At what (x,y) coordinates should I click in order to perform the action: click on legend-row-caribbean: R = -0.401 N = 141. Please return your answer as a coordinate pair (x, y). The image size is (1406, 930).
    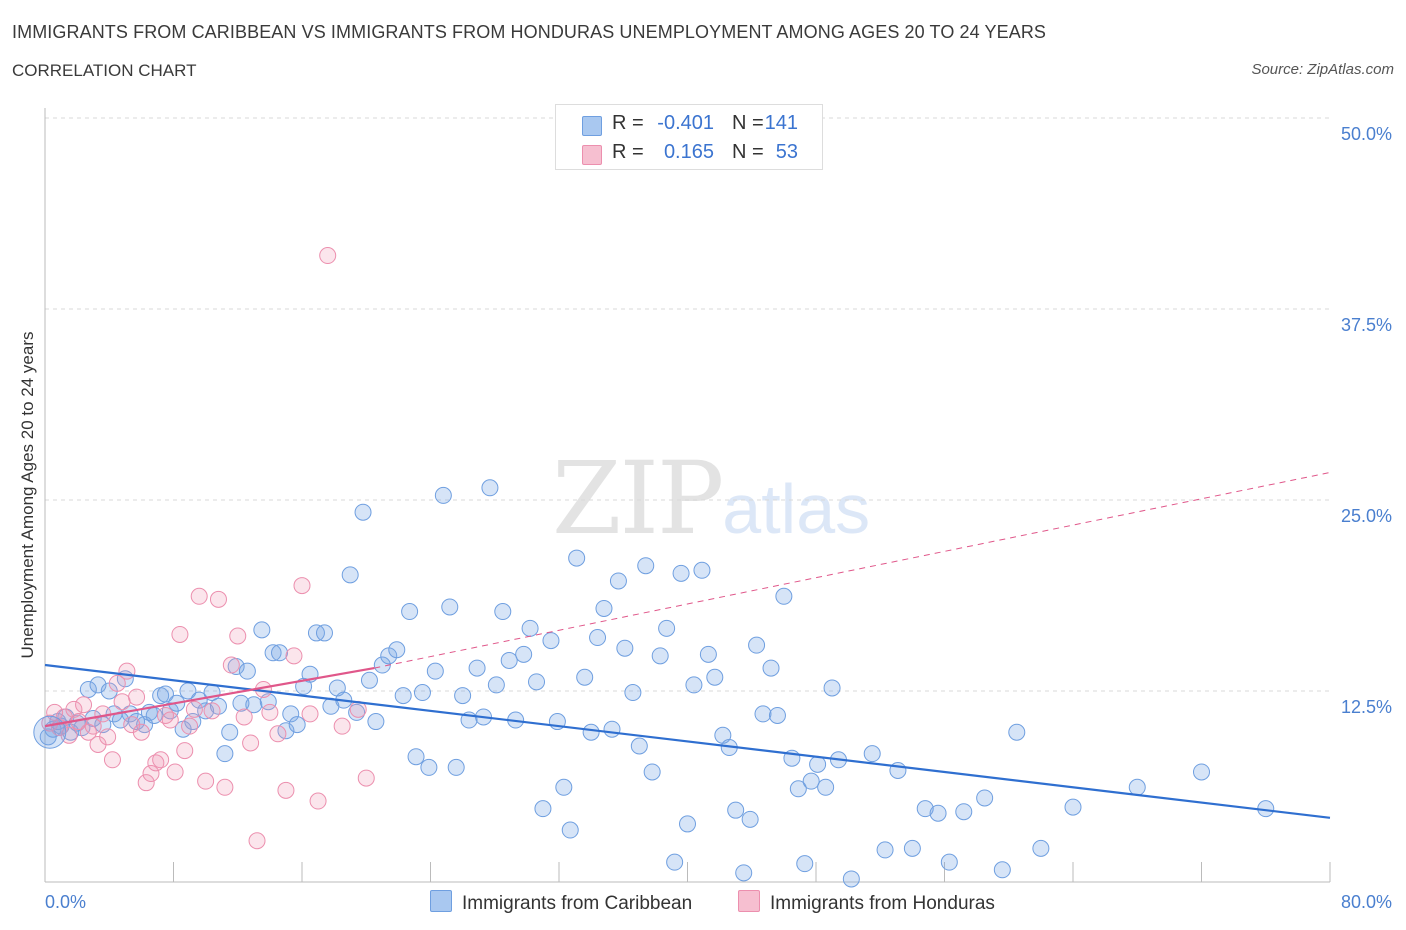
    Looking at the image, I should click on (689, 124).